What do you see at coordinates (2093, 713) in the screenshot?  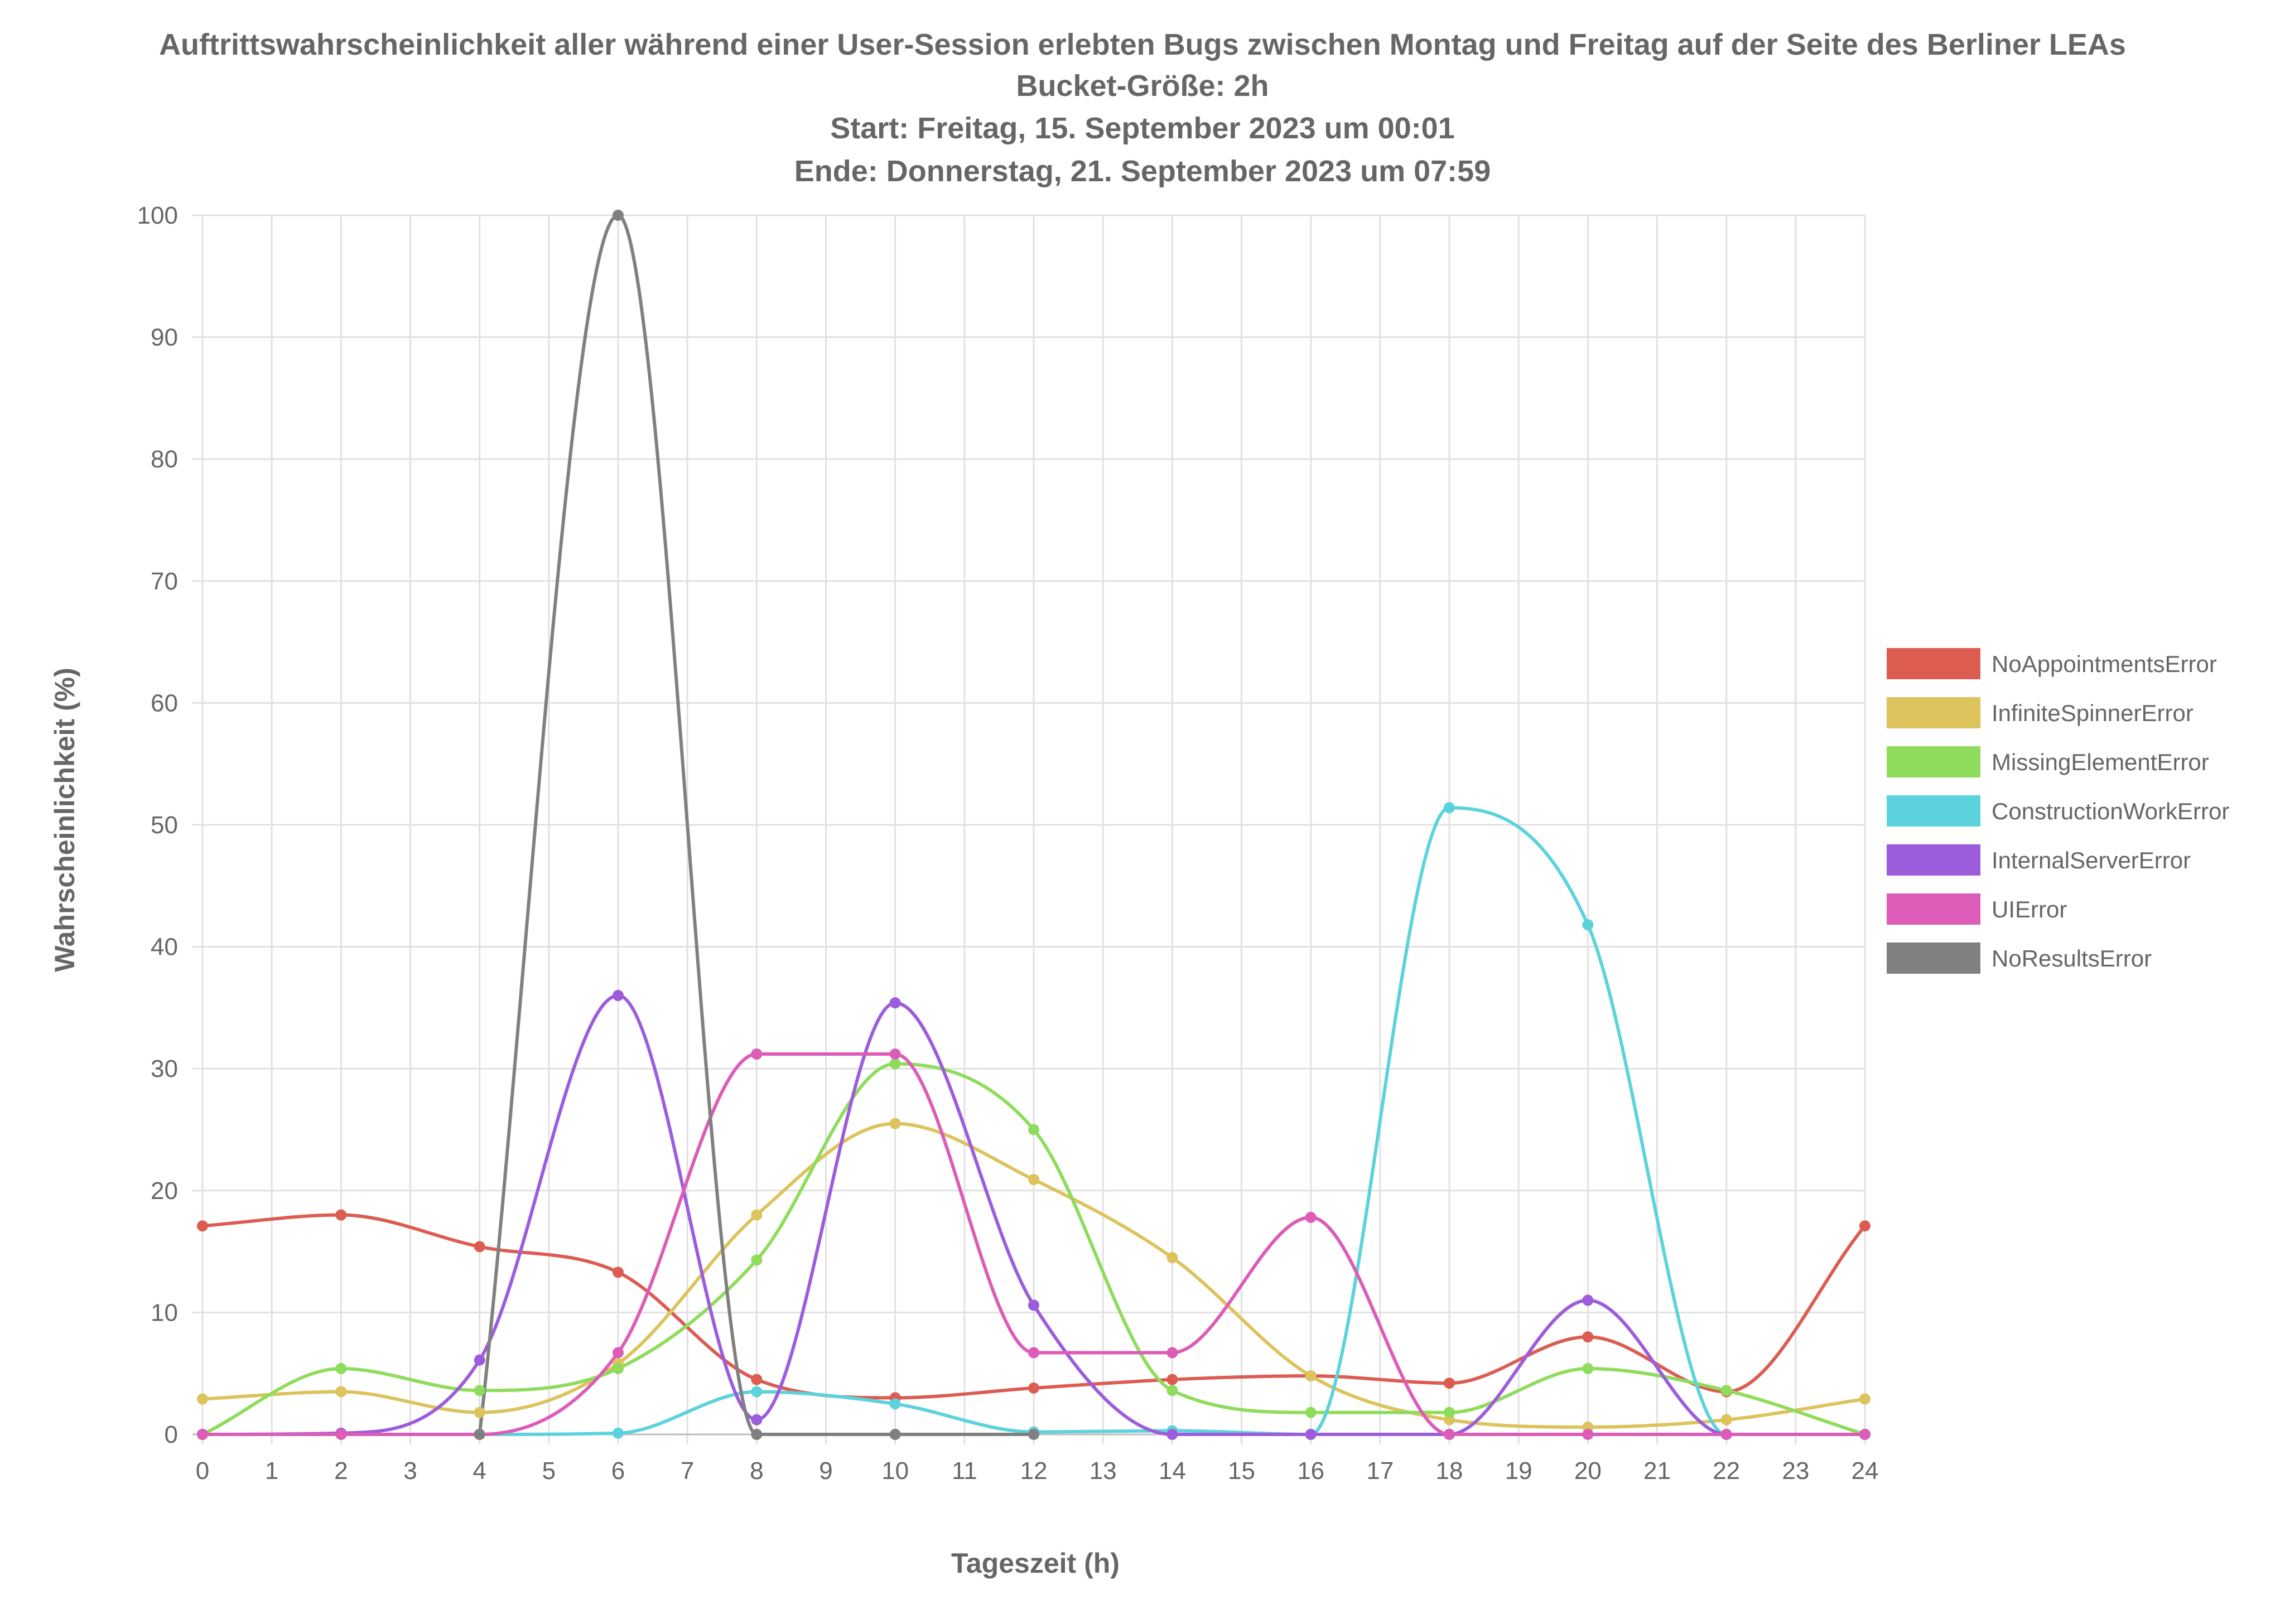 I see `legend-label: InfiniteSpinnerError` at bounding box center [2093, 713].